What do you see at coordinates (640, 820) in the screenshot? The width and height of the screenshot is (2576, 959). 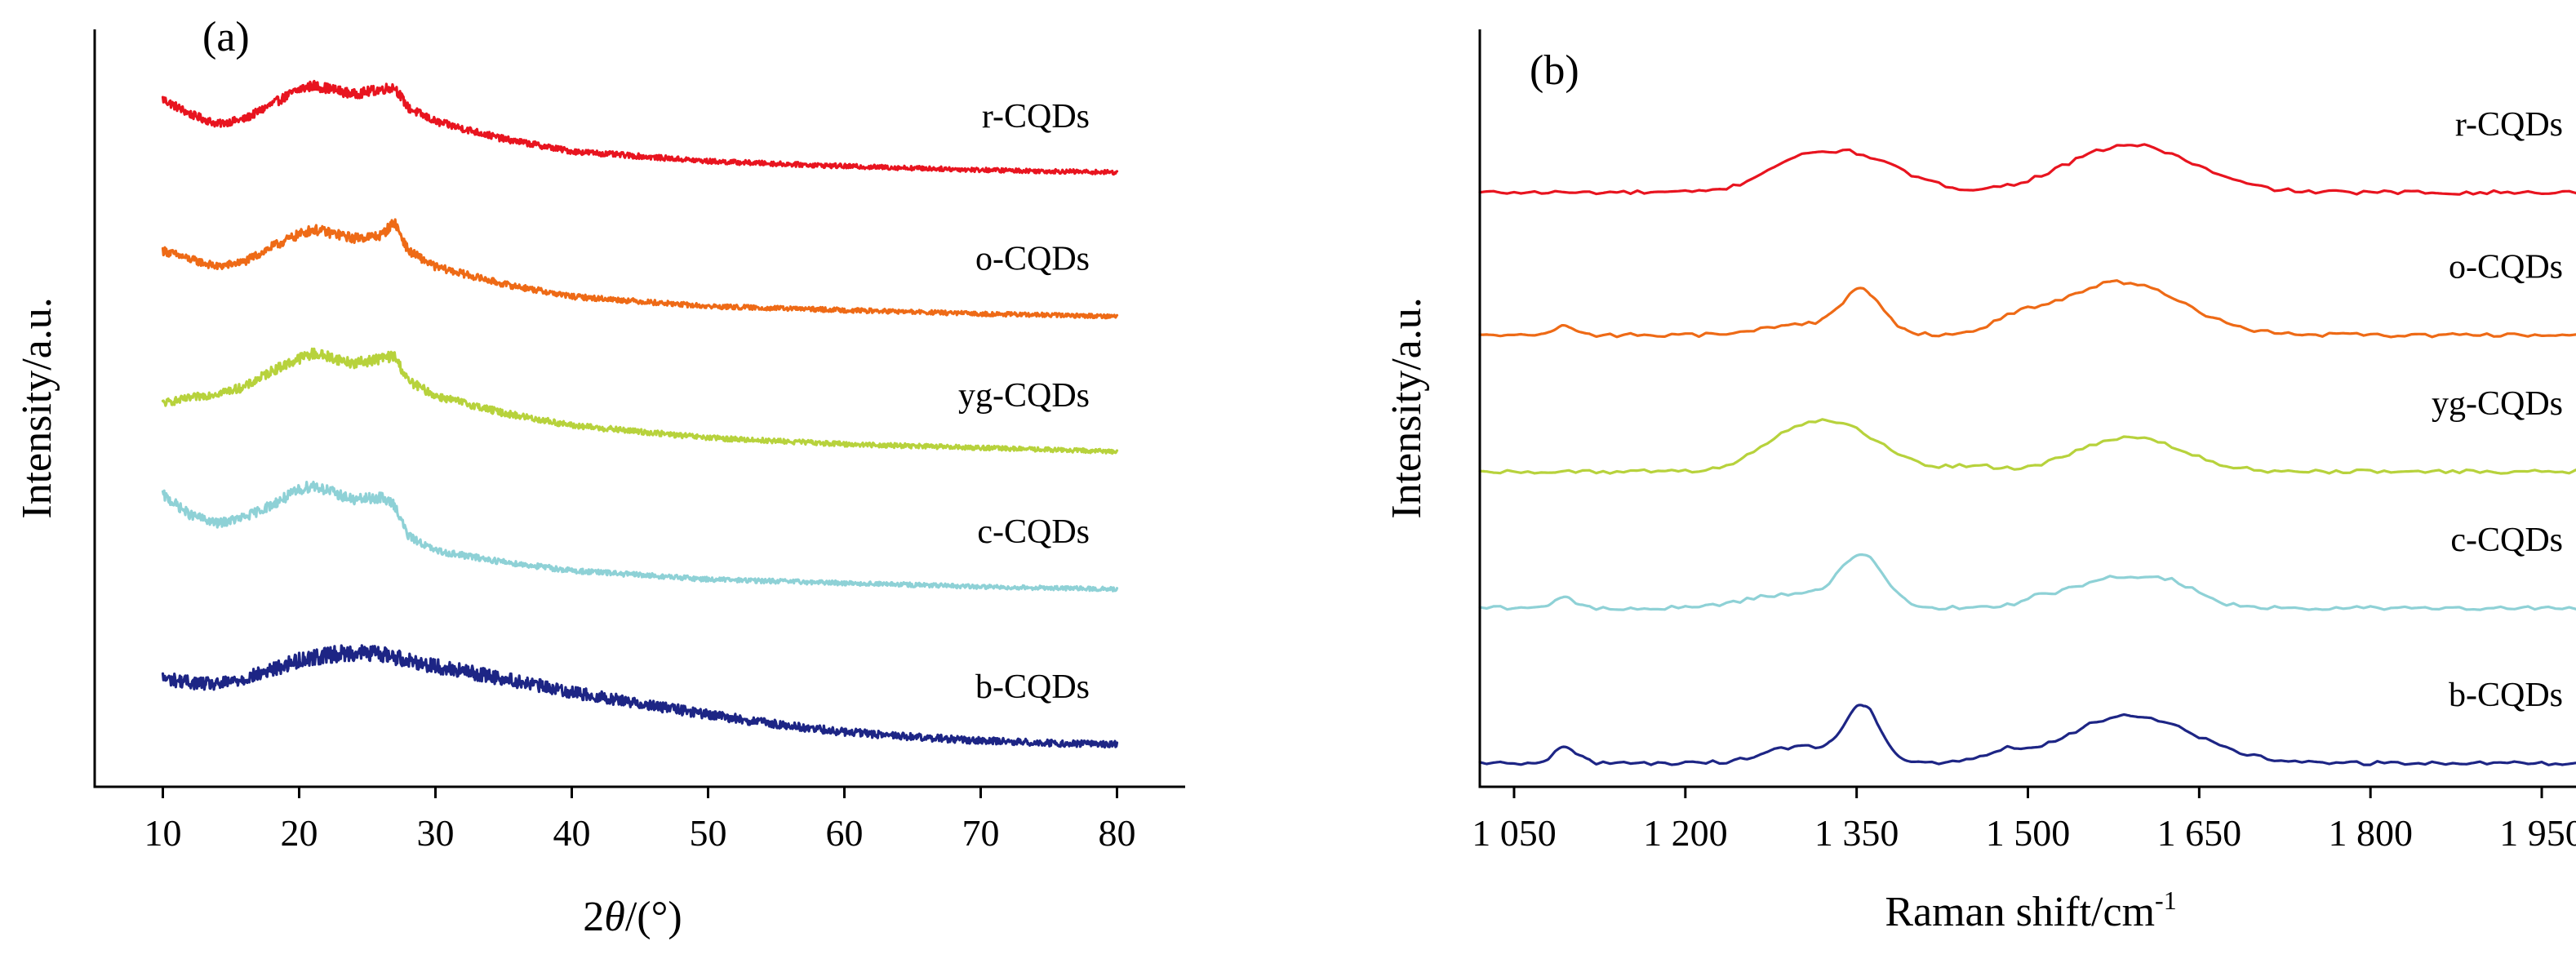 I see `panel-a-x-ticks: 10 20 30 40 50 60 70 80` at bounding box center [640, 820].